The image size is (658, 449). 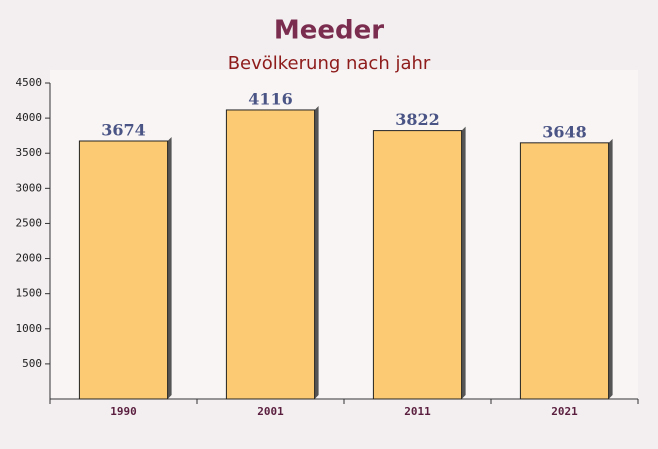 I want to click on y-tick-label: 4000, so click(x=29, y=117).